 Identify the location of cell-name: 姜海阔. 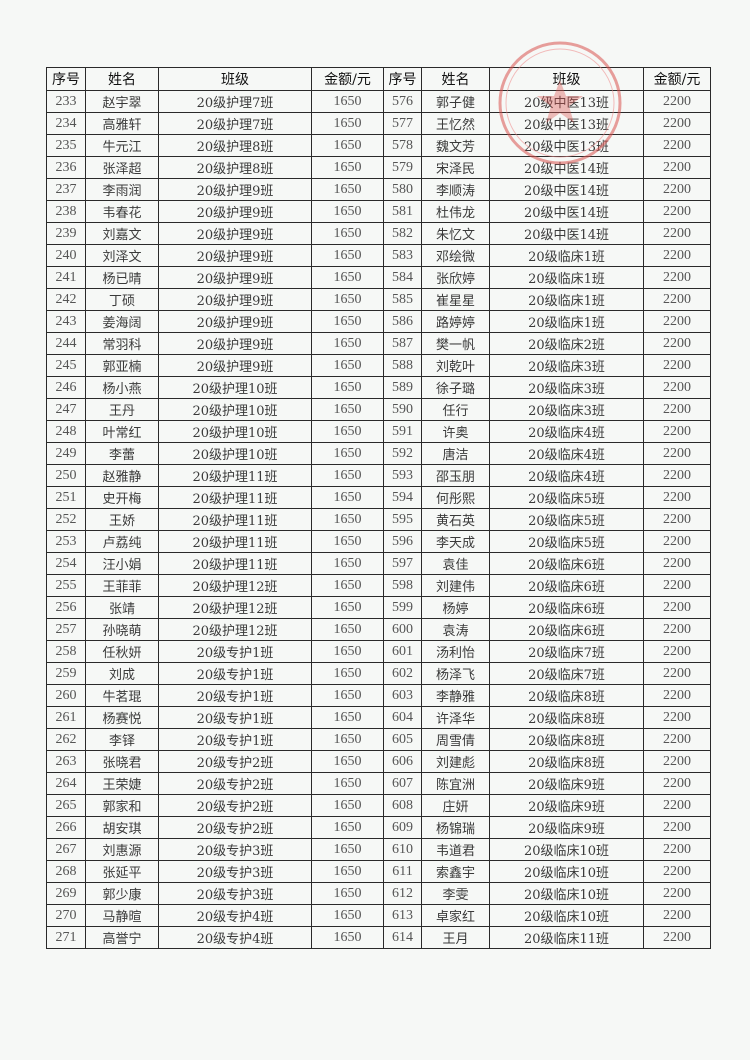
(122, 321).